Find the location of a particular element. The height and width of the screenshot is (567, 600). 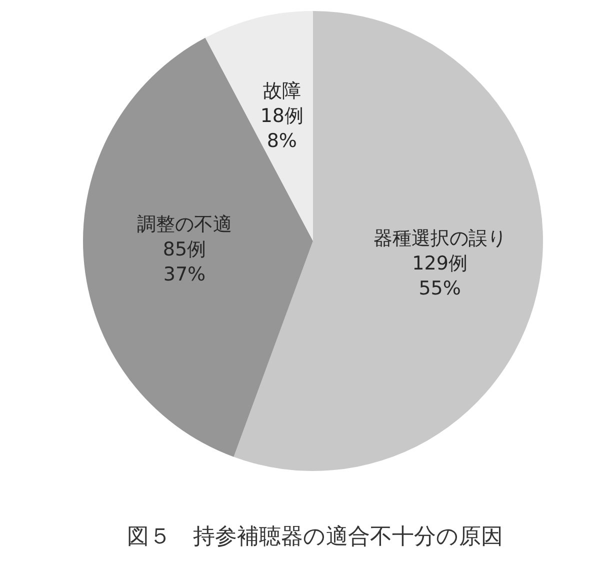

title: 図５ 持参補聴器の適合不十分の原因 is located at coordinates (315, 537).